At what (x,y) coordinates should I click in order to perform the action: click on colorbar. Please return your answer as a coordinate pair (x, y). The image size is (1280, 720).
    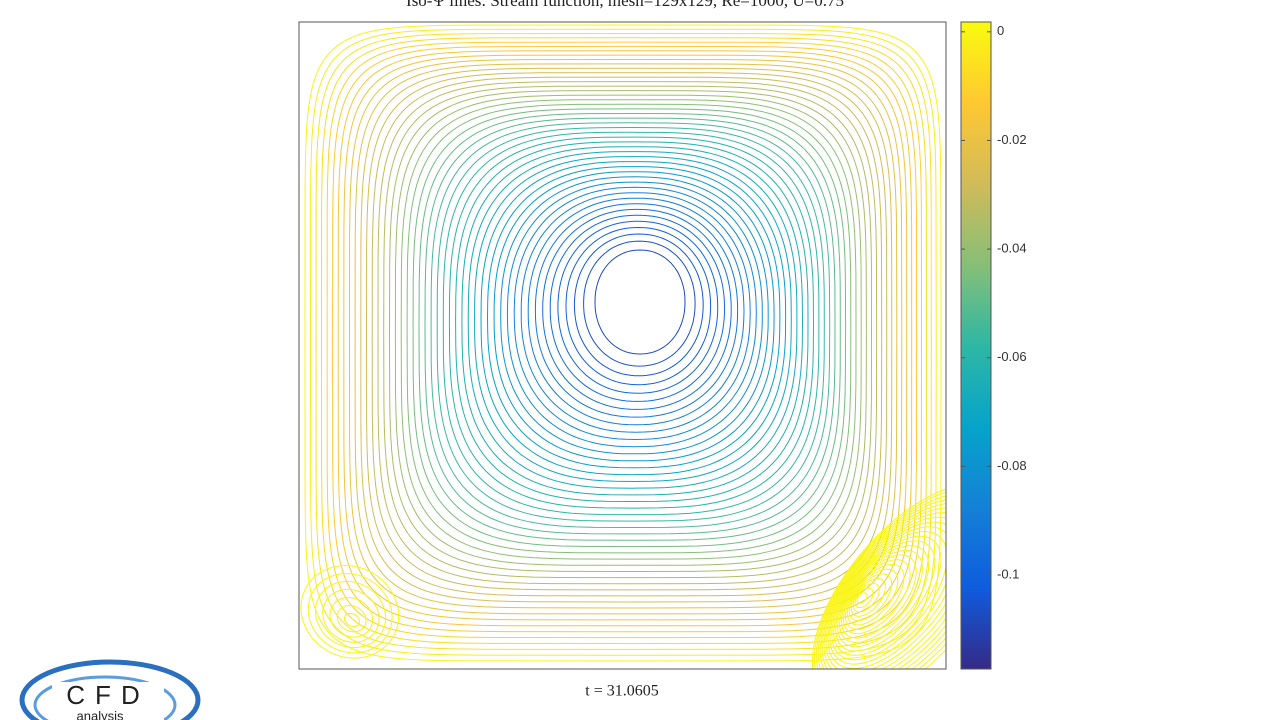
    Looking at the image, I should click on (976, 345).